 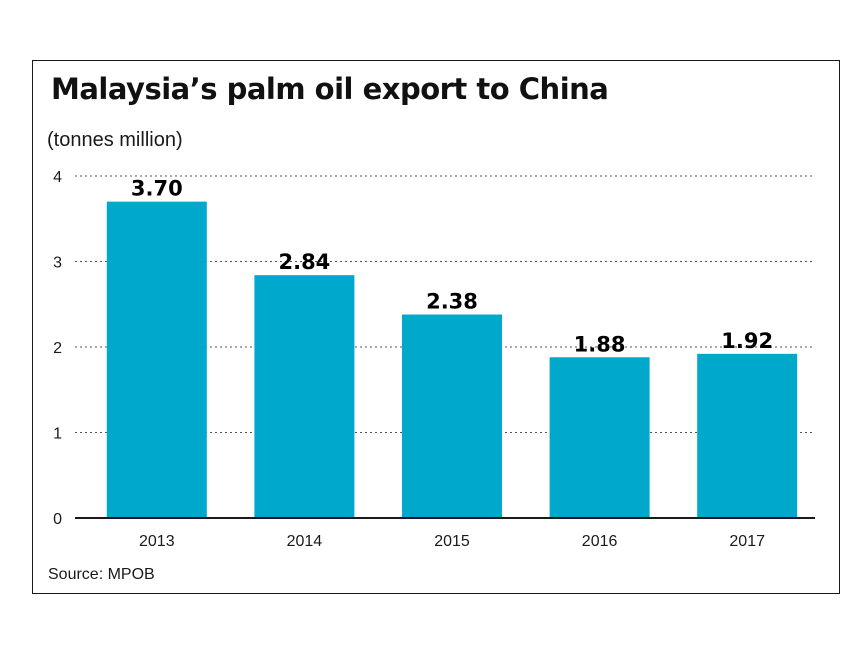 What do you see at coordinates (115, 140) in the screenshot?
I see `y-axis-unit-label: (tonnes million)` at bounding box center [115, 140].